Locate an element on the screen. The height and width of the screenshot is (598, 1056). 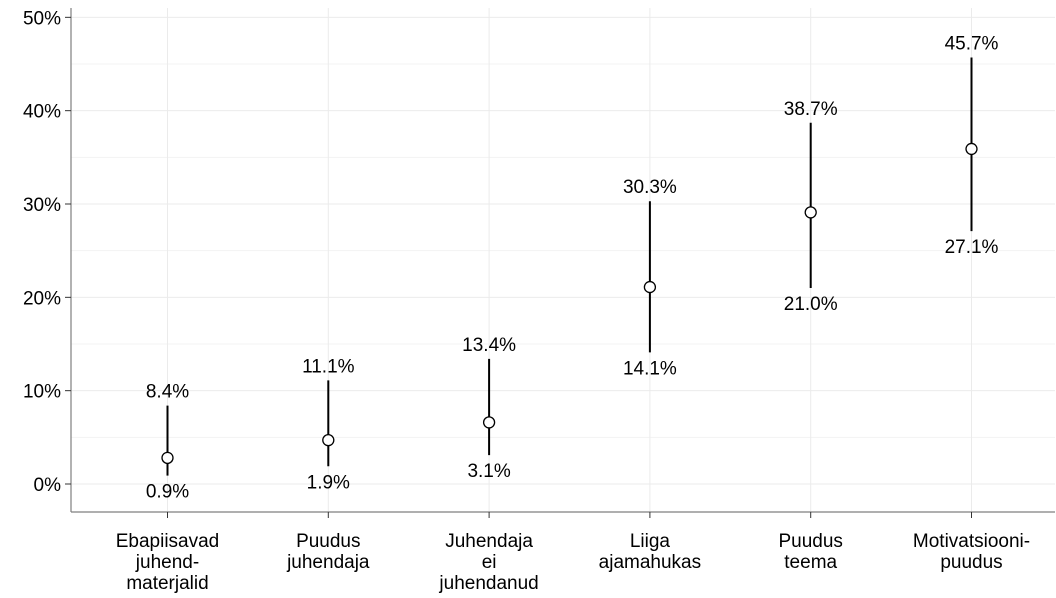
x-tick-label-line: juhend- is located at coordinates (167, 562).